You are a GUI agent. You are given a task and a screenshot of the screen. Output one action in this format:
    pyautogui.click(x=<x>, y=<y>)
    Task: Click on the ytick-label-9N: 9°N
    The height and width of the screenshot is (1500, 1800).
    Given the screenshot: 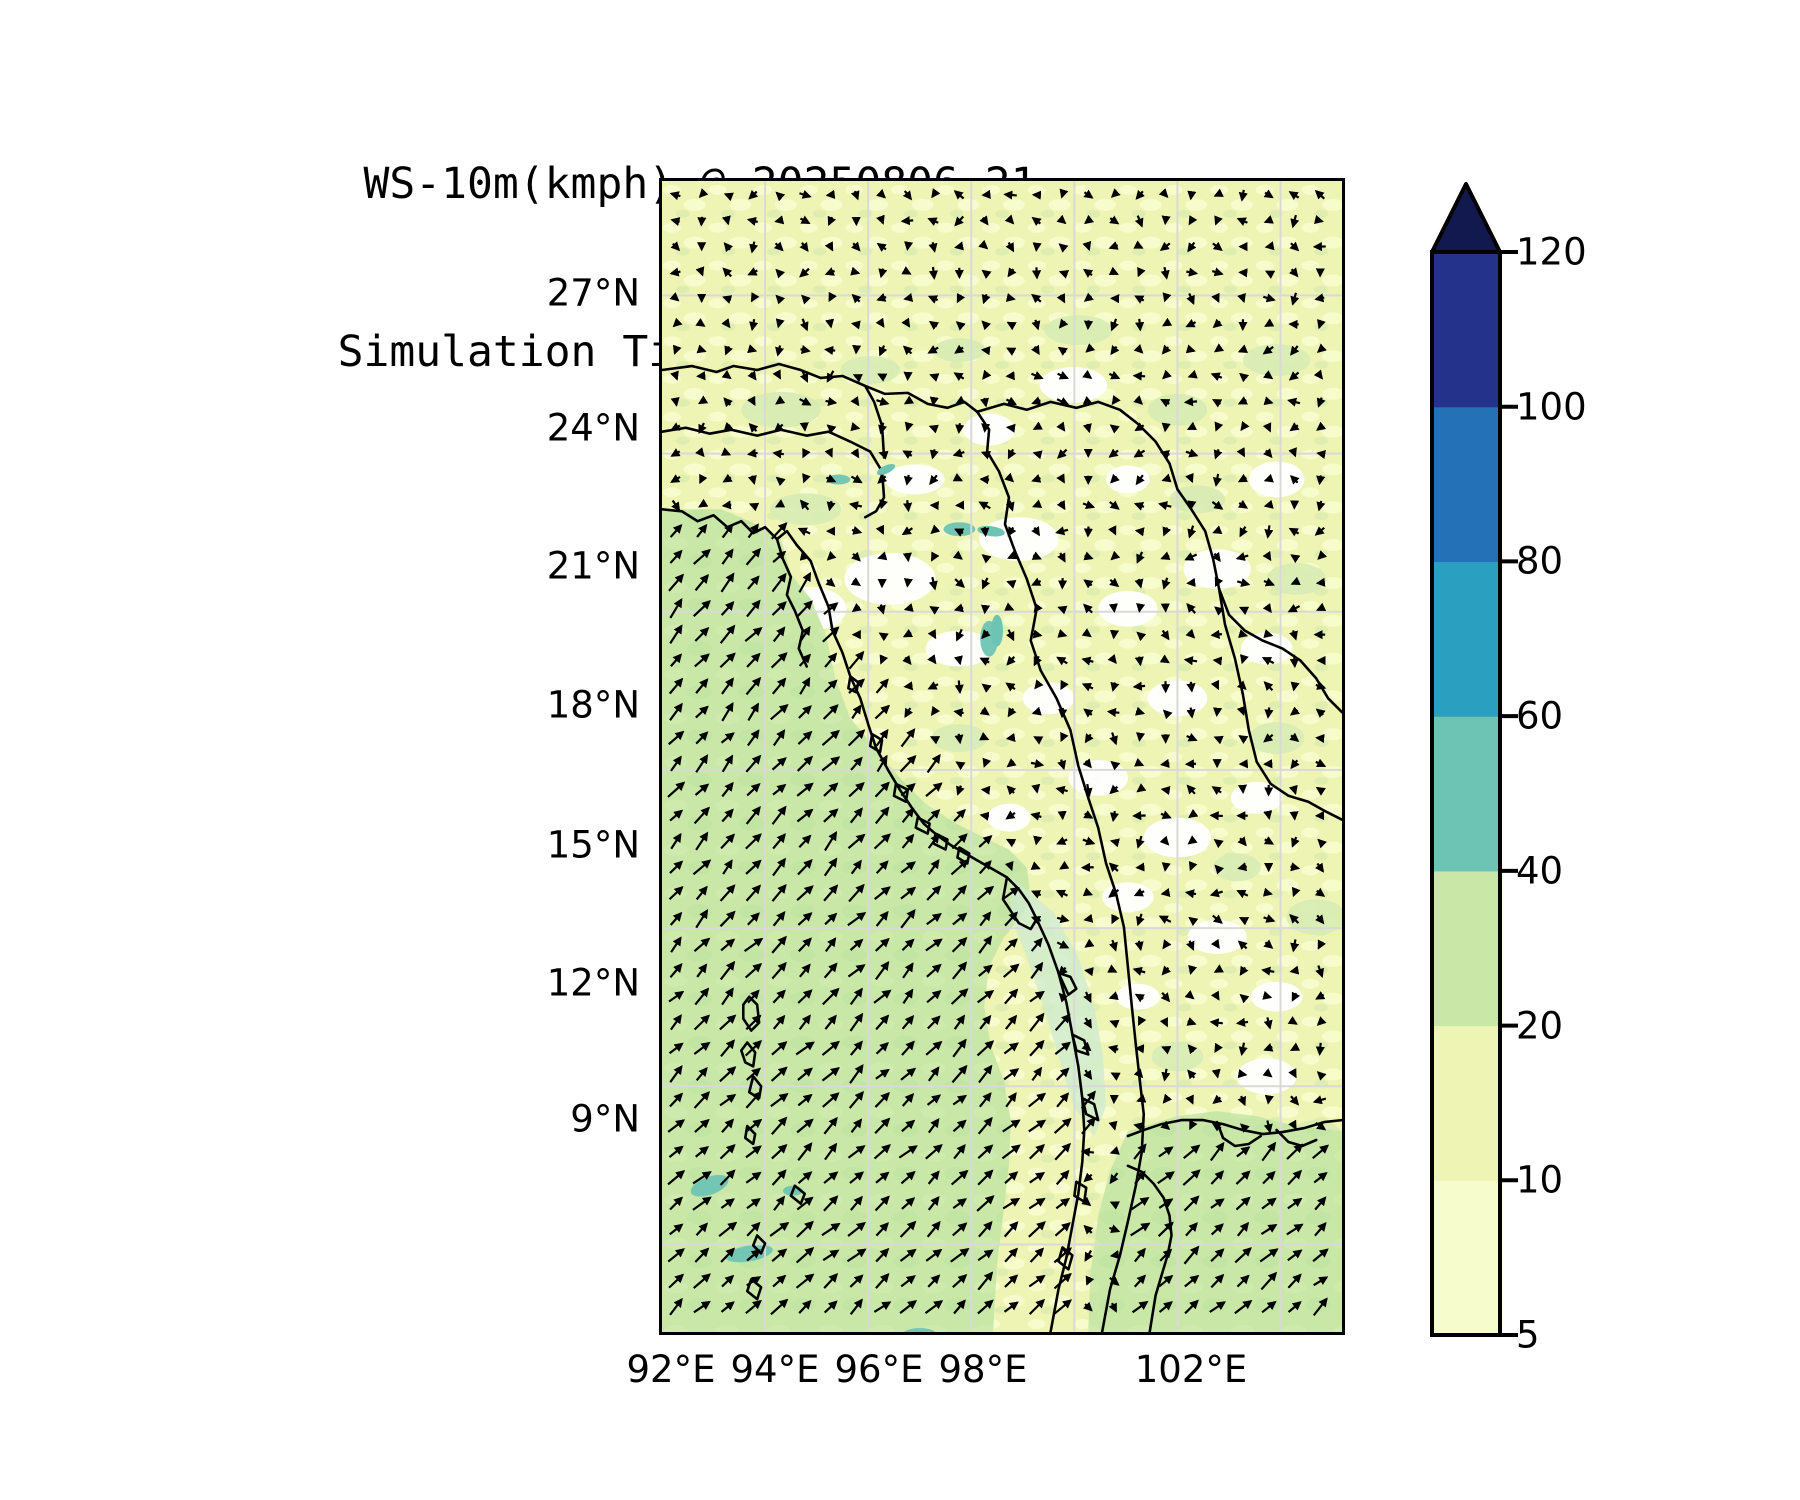 What is the action you would take?
    pyautogui.click(x=605, y=1119)
    